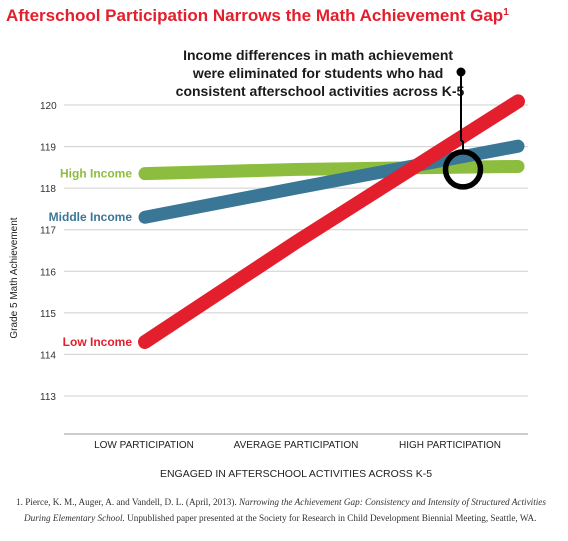 The width and height of the screenshot is (568, 541). What do you see at coordinates (48, 355) in the screenshot?
I see `y-tick-label-114: 114` at bounding box center [48, 355].